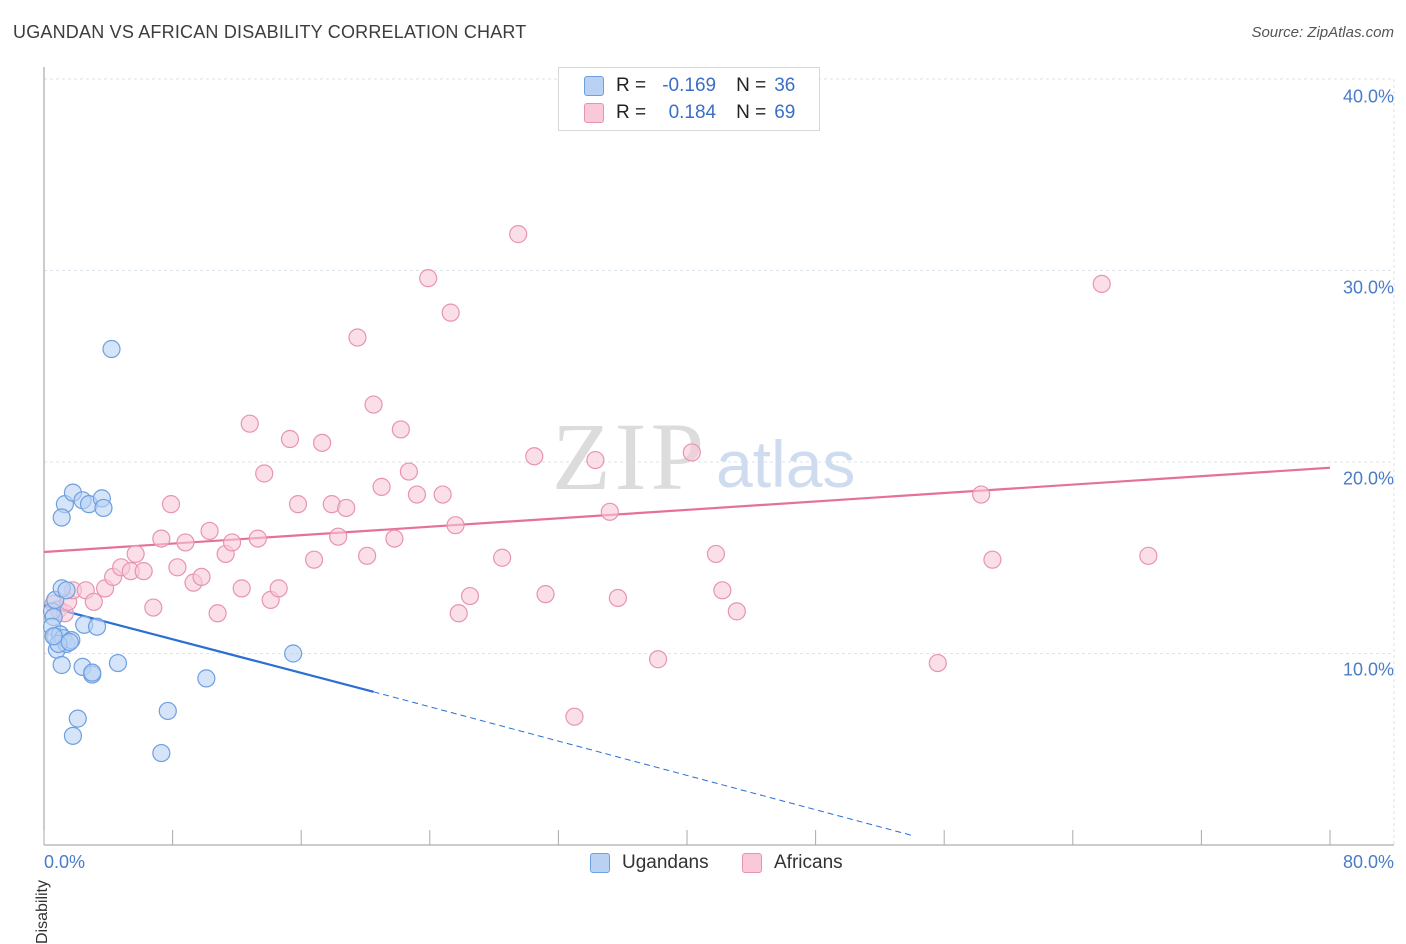 Image resolution: width=1406 pixels, height=944 pixels. I want to click on n-value: 69, so click(785, 112).